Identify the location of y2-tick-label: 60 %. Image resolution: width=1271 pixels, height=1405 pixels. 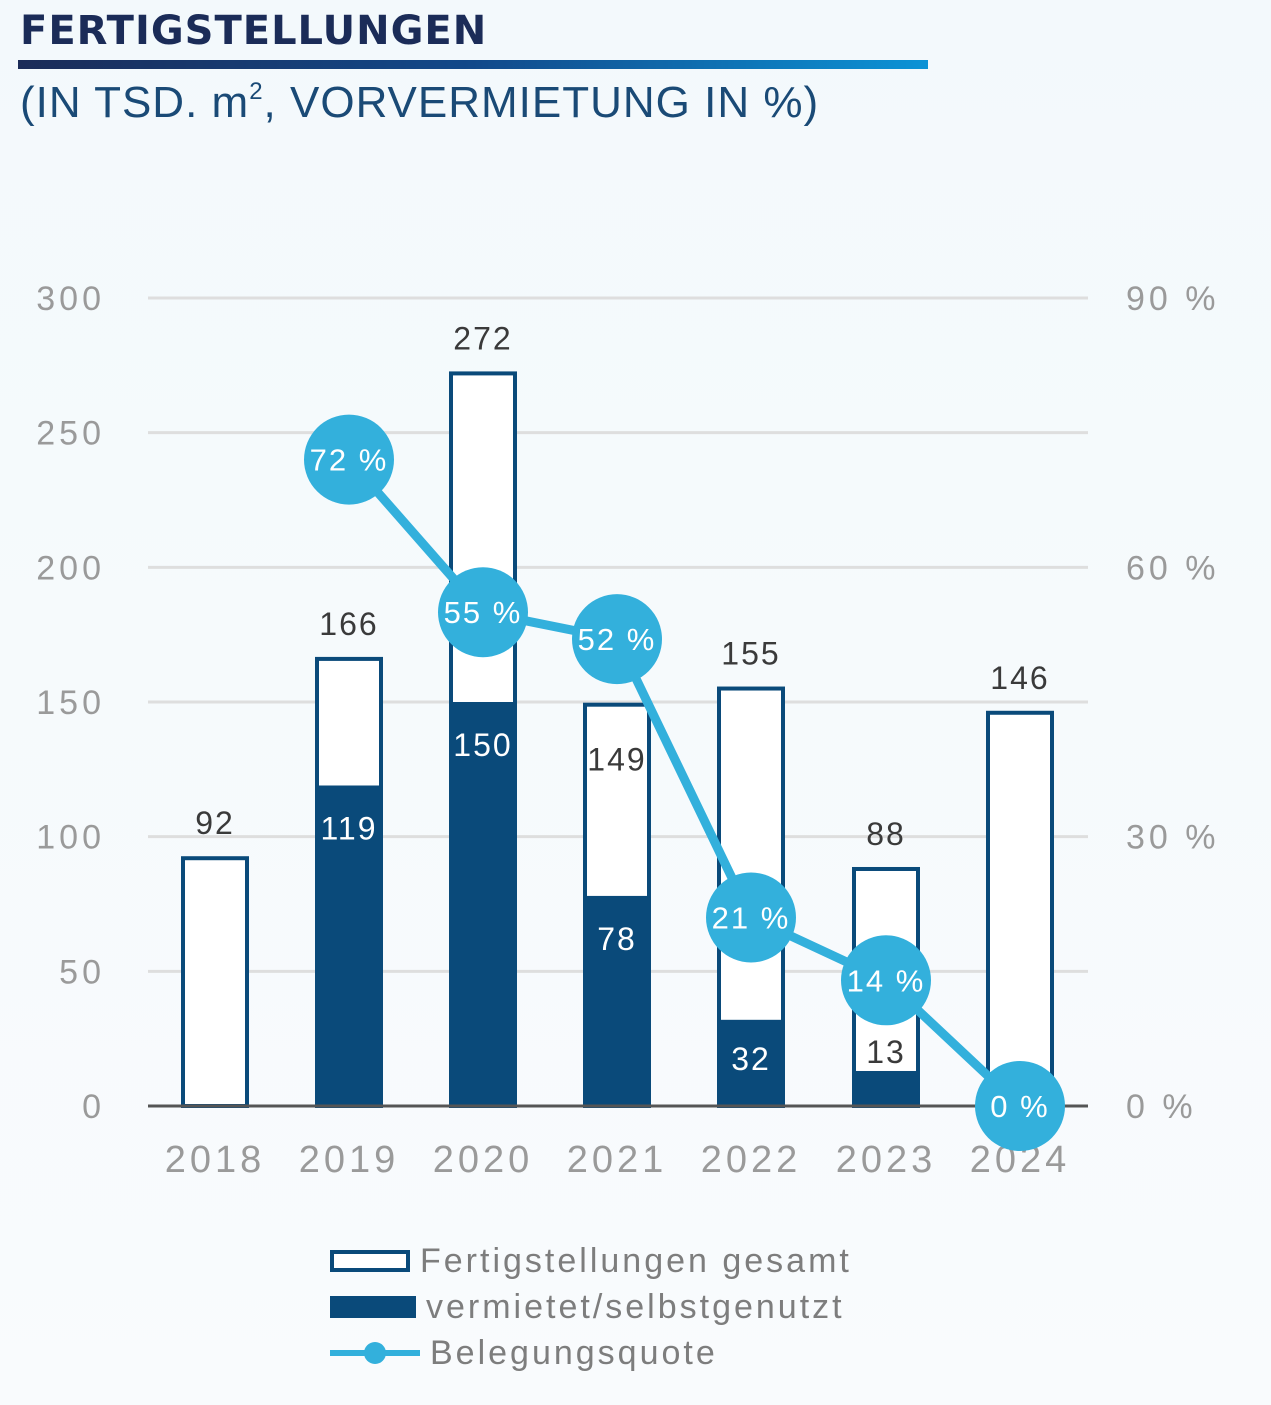
(1173, 568).